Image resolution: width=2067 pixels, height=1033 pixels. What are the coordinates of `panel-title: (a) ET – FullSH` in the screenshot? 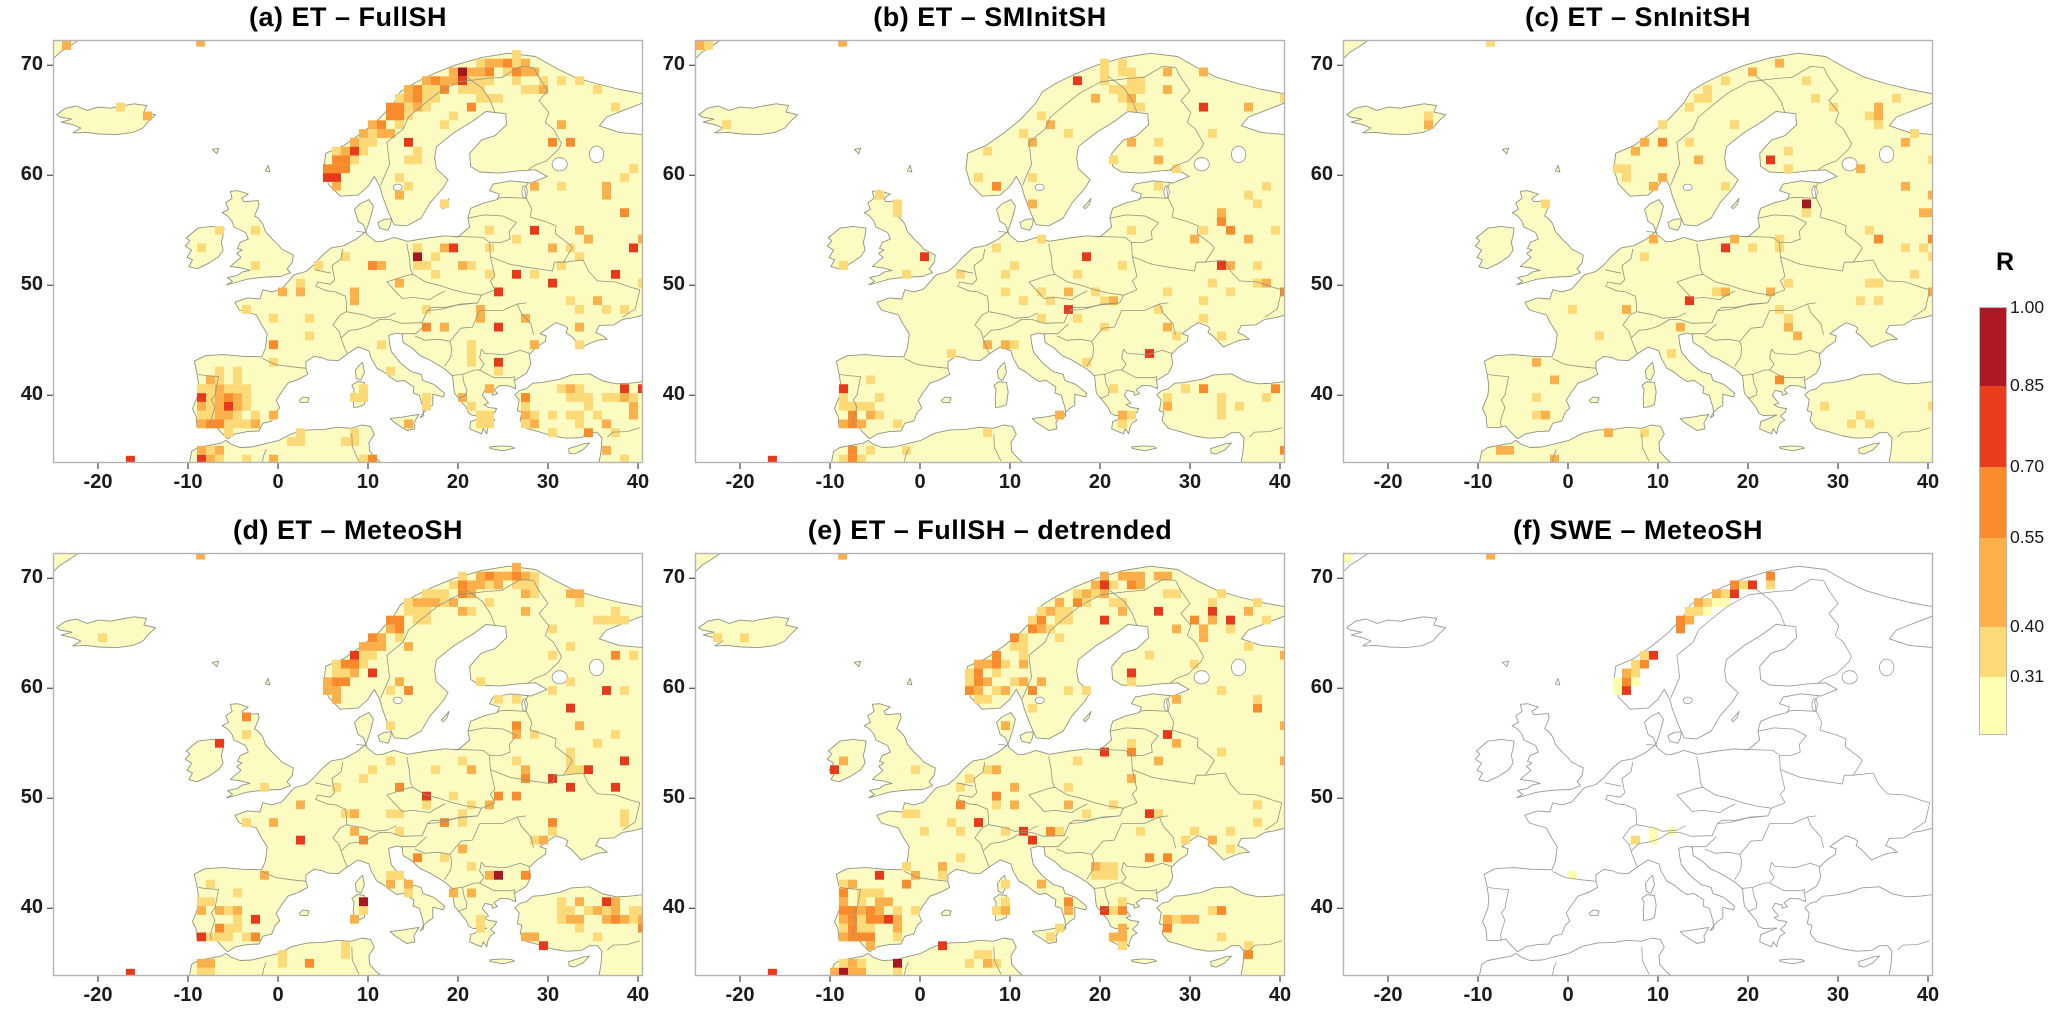 It's located at (348, 17).